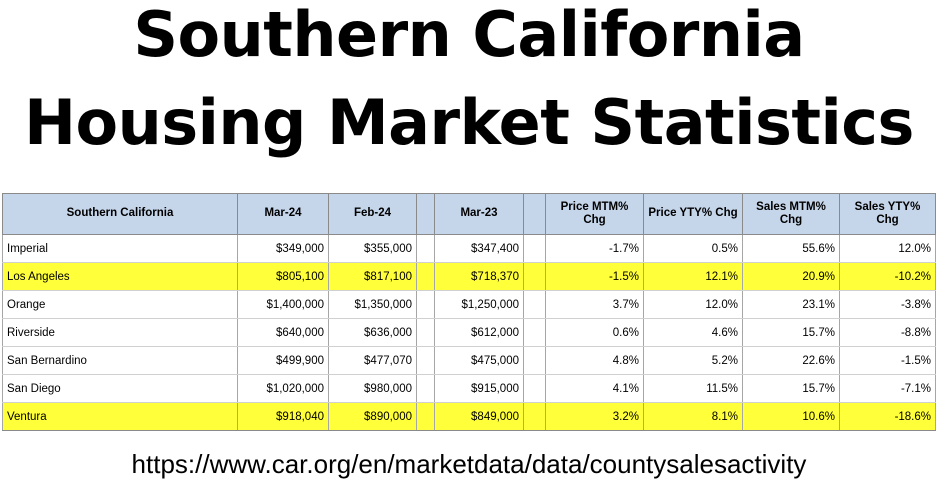 This screenshot has width=938, height=502. I want to click on cell-sales-mtm: 10.6%, so click(791, 416).